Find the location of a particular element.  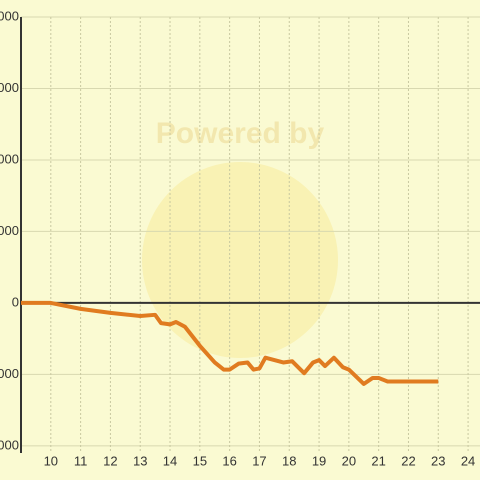

x-tick-label: 16 is located at coordinates (229, 460).